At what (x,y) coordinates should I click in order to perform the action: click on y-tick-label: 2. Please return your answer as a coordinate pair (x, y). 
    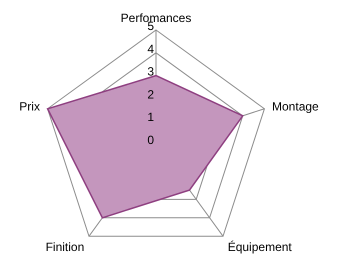
    Looking at the image, I should click on (150, 94).